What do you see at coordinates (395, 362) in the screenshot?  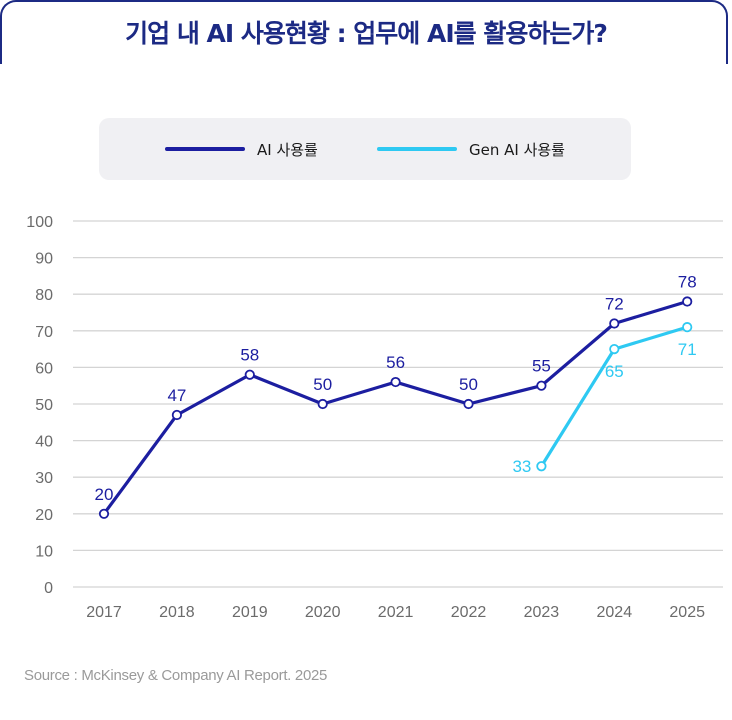 I see `ai-data-label: 56` at bounding box center [395, 362].